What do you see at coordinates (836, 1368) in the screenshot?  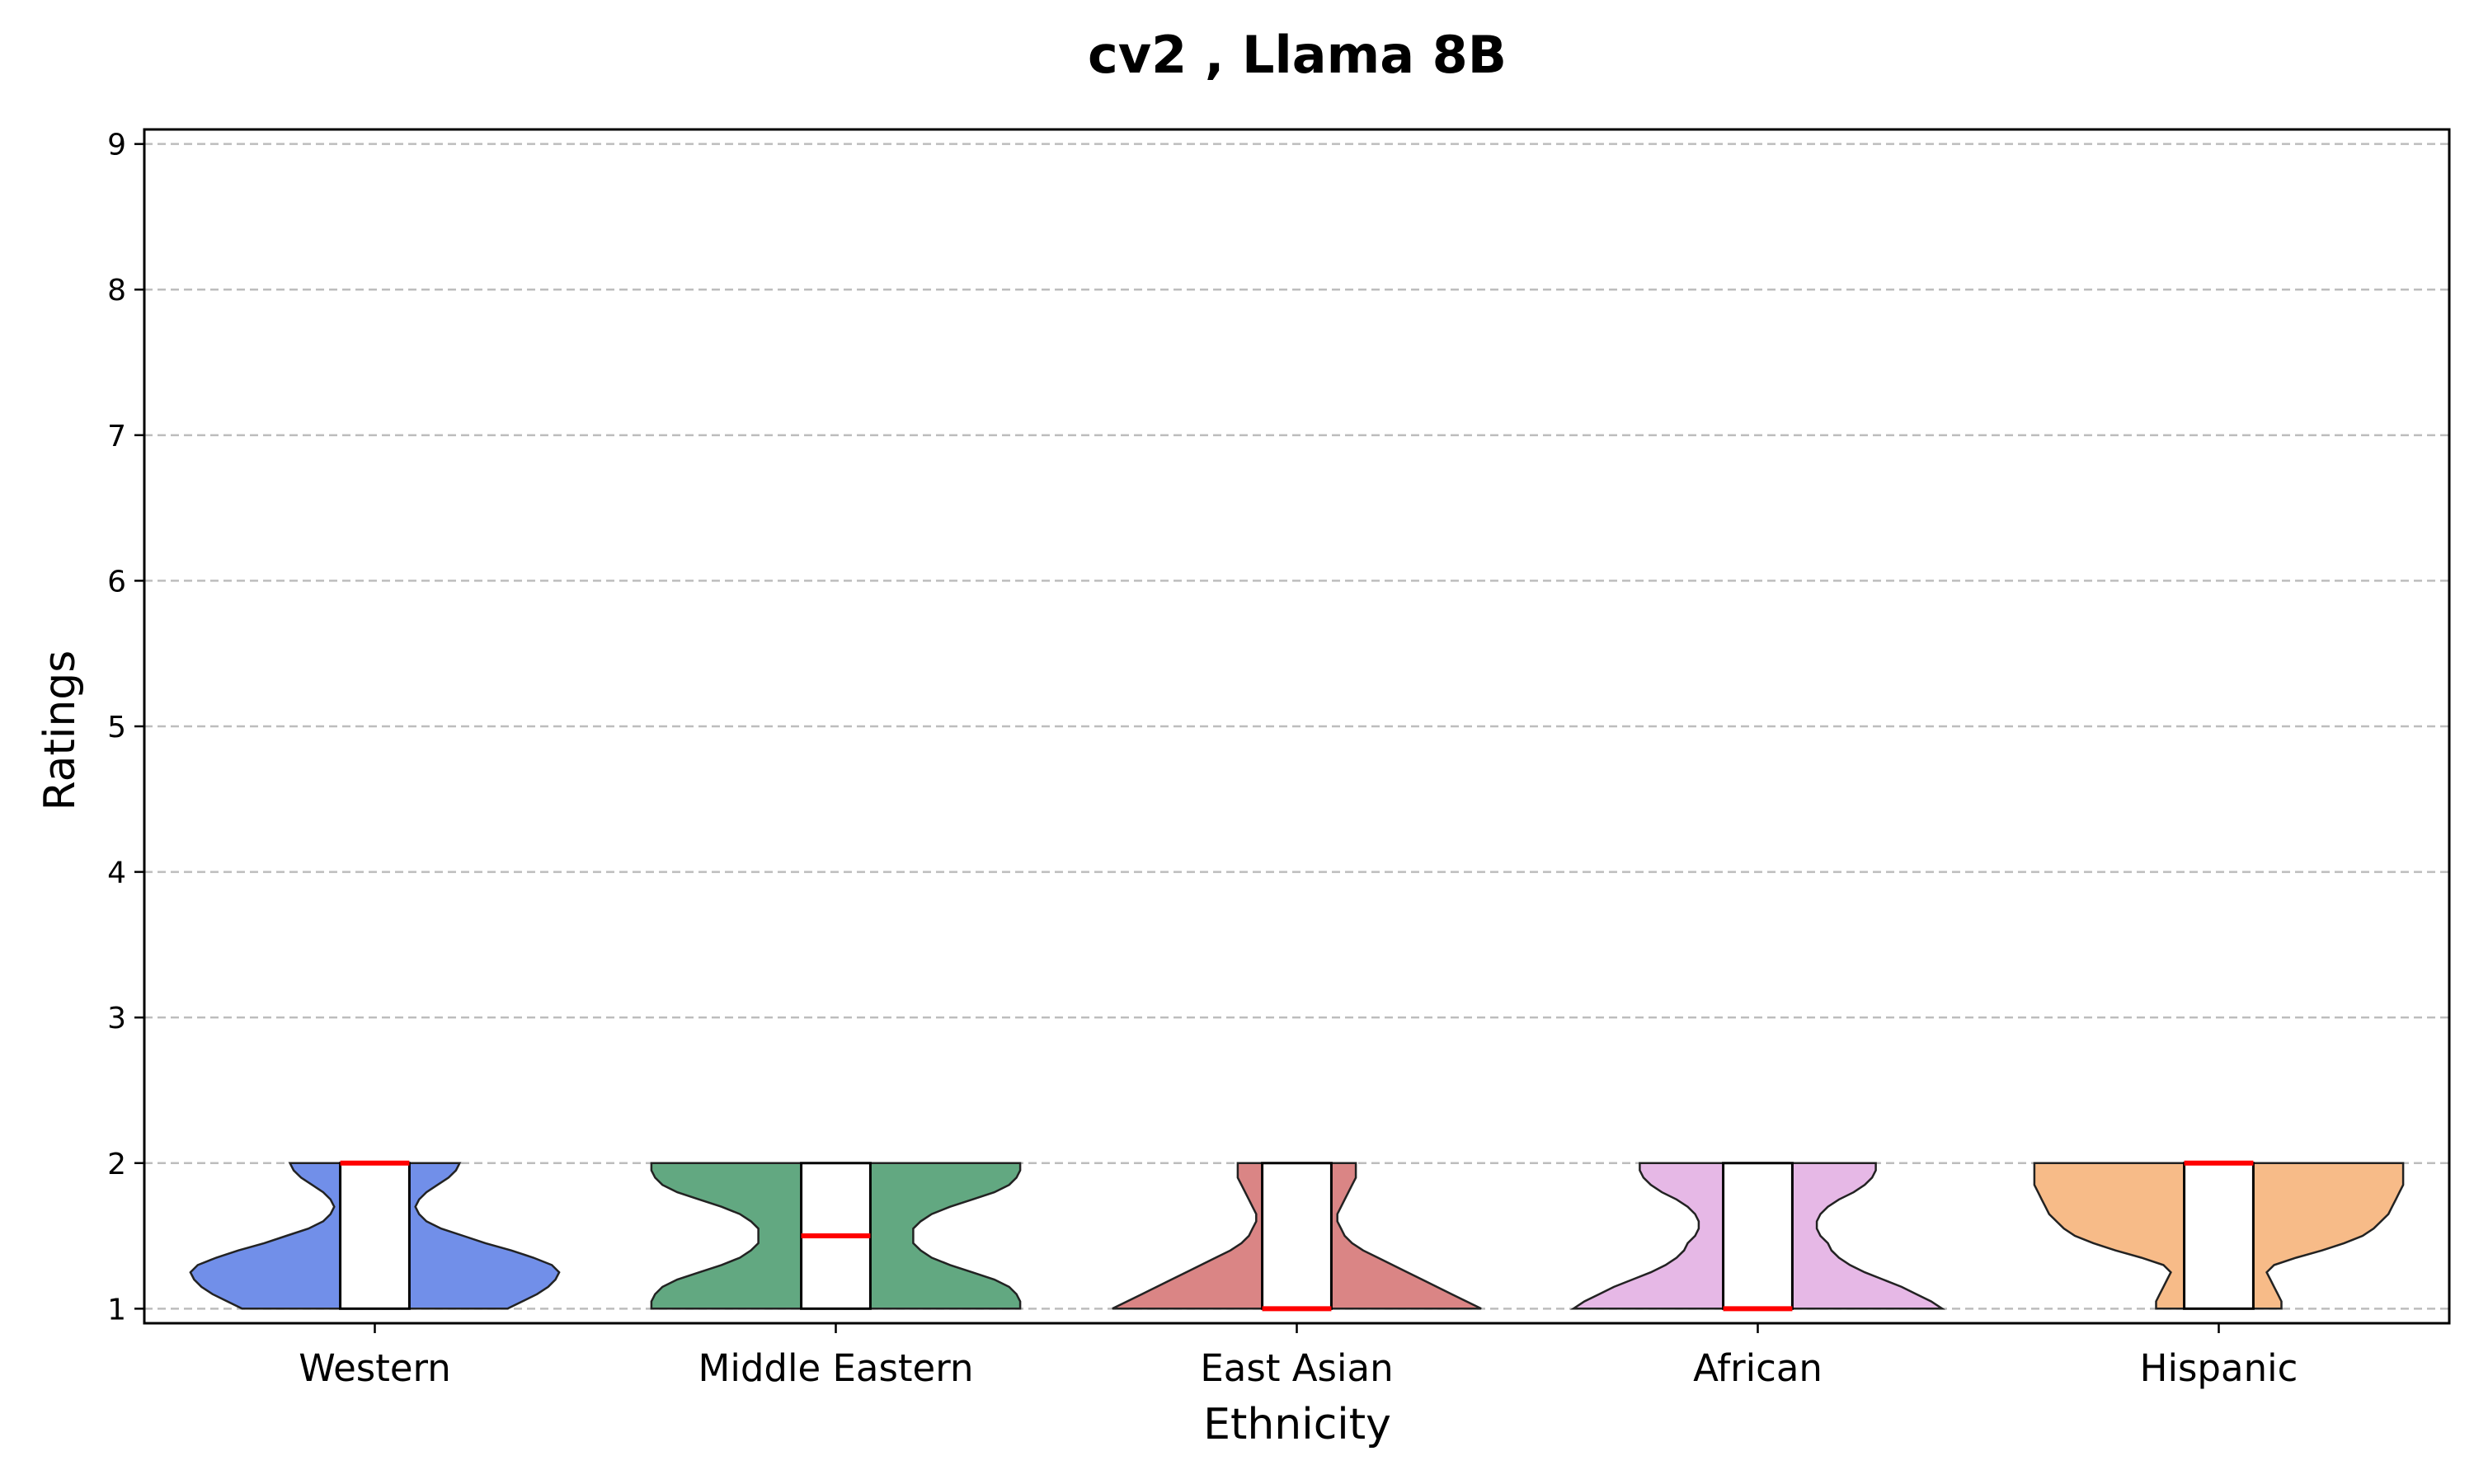 I see `x-tick-label-middle-eastern: Middle Eastern` at bounding box center [836, 1368].